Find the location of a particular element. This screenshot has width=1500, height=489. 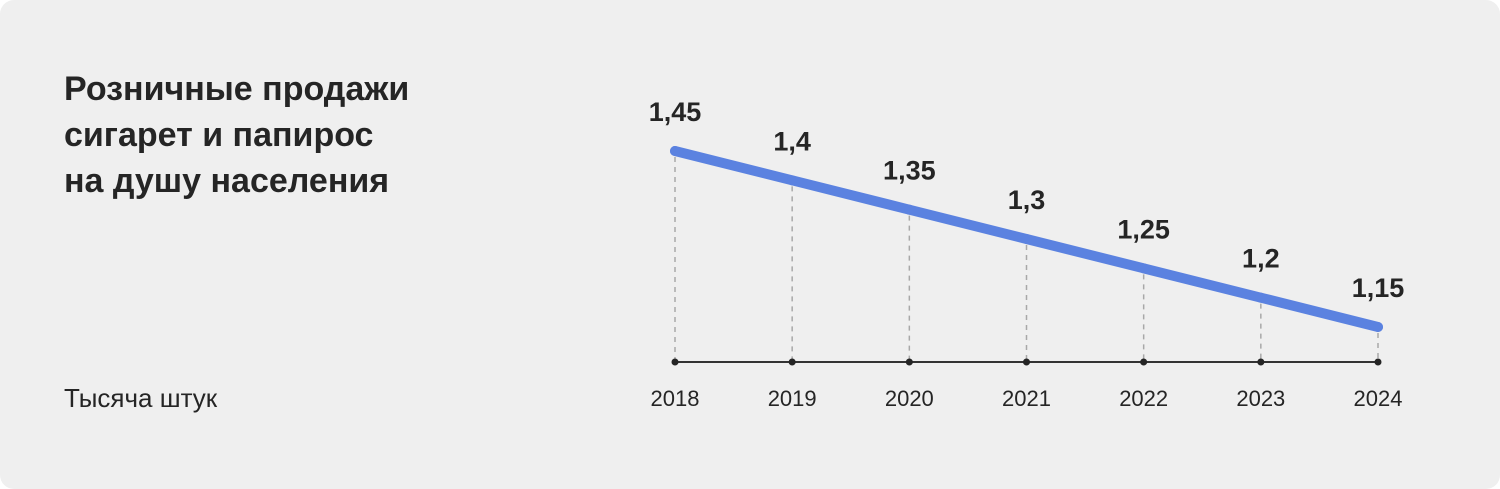

chart-title-line-2: сигарет и папирос is located at coordinates (219, 135).